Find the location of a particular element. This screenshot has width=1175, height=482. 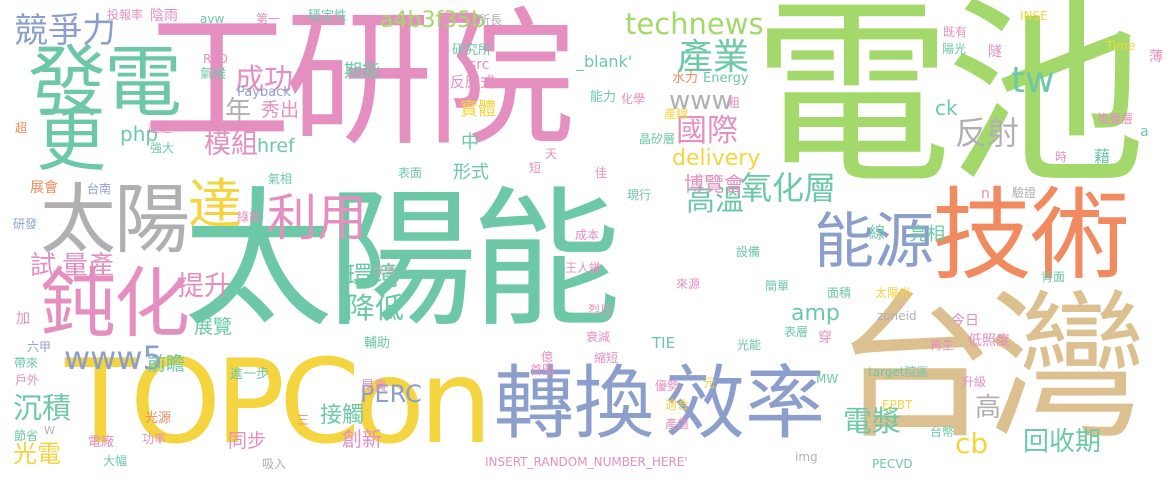

word-tw: tw is located at coordinates (1033, 80).